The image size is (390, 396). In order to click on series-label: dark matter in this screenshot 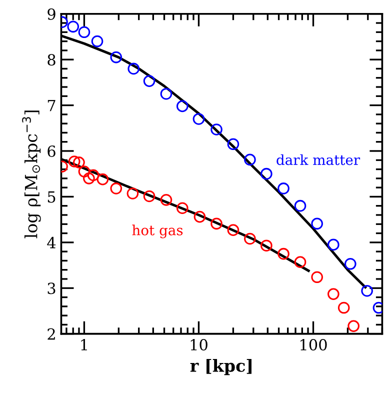, I will do `click(318, 160)`.